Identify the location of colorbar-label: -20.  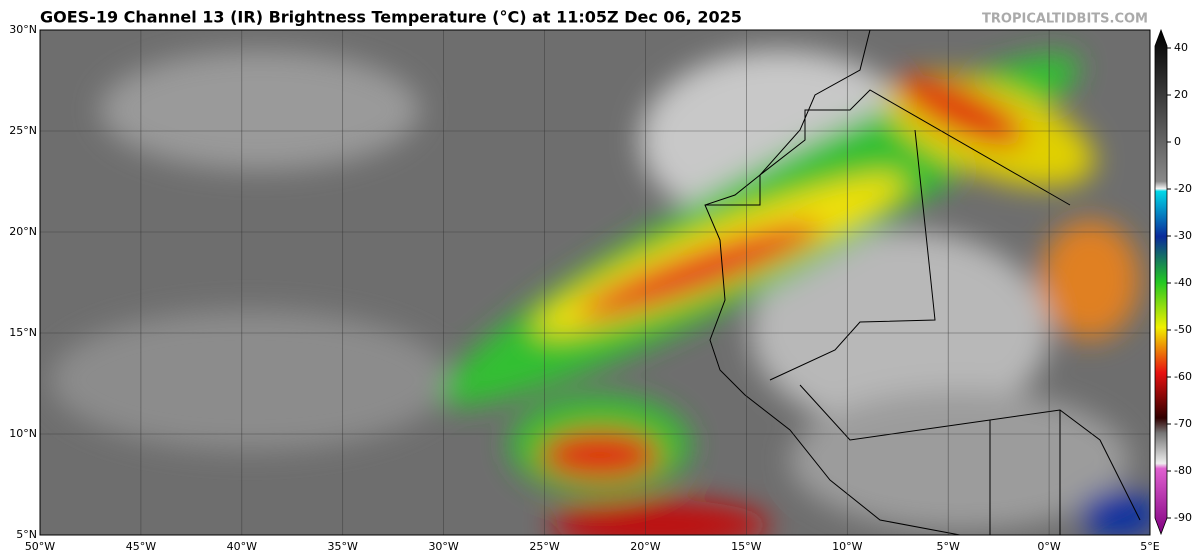
(1183, 188).